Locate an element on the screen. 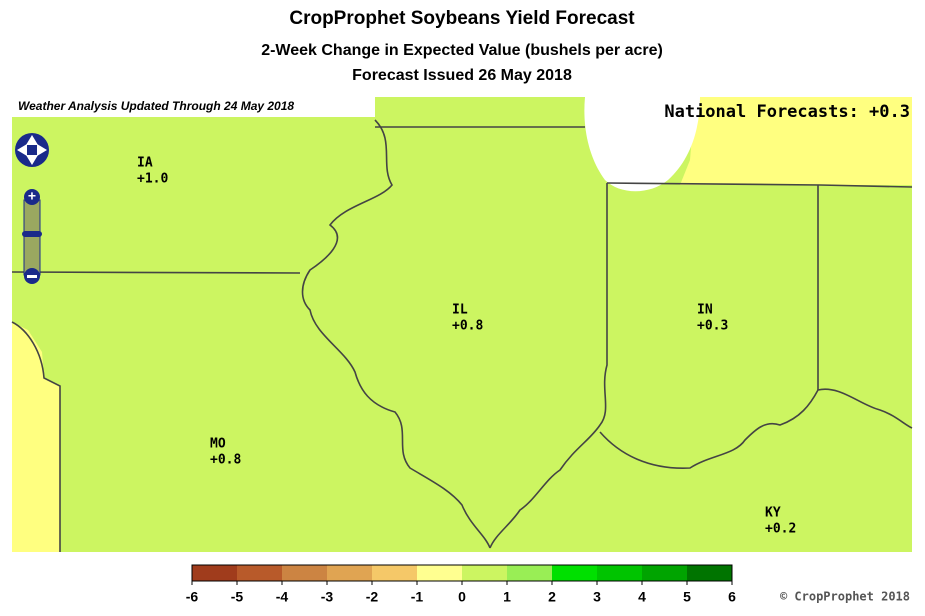  legend-tick-label: 0 is located at coordinates (462, 597).